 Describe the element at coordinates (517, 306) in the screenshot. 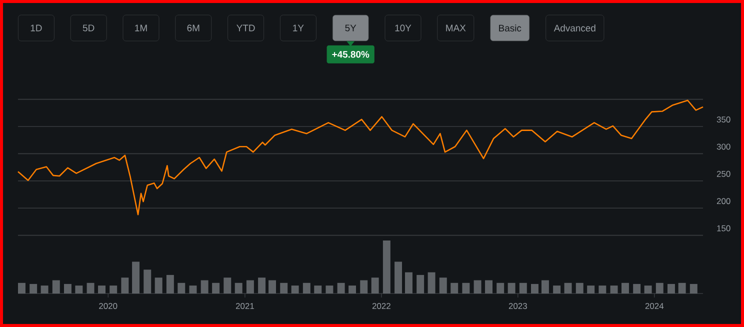

I see `x-tick-label: 2023` at that location.